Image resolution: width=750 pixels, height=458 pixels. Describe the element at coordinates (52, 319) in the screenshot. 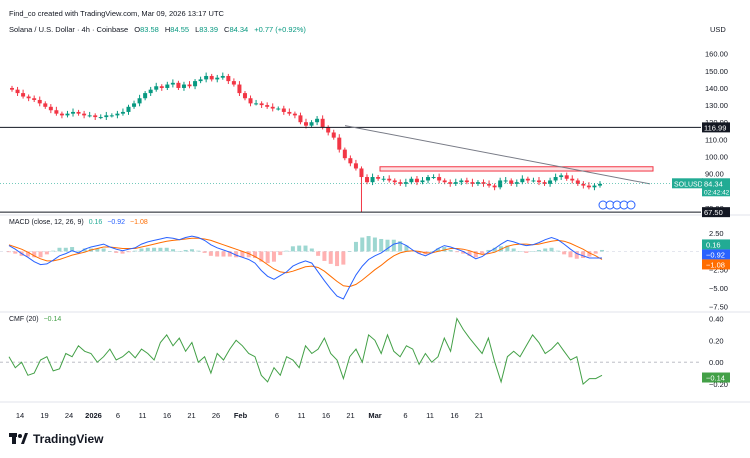

I see `cmf-value: −0.14` at that location.